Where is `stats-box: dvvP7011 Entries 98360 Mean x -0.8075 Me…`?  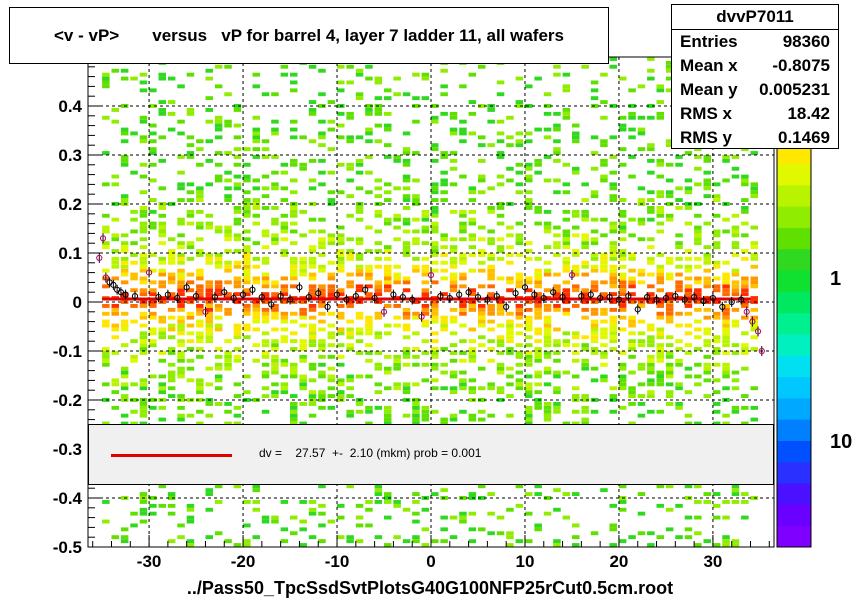 stats-box: dvvP7011 Entries 98360 Mean x -0.8075 Me… is located at coordinates (755, 76).